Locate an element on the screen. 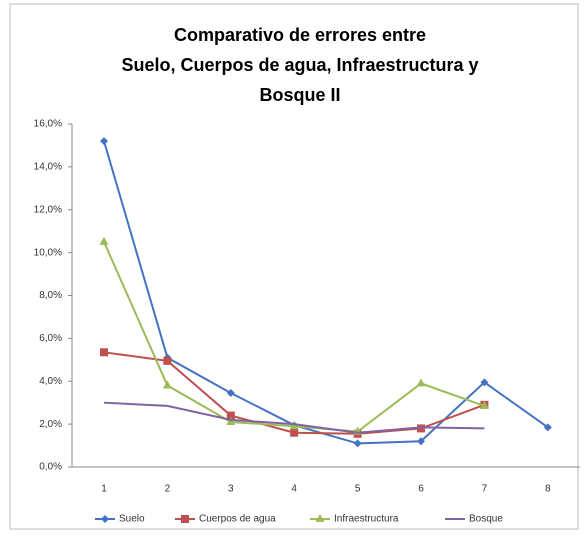 The height and width of the screenshot is (538, 586). y-tick-label: 6,0% is located at coordinates (50, 338).